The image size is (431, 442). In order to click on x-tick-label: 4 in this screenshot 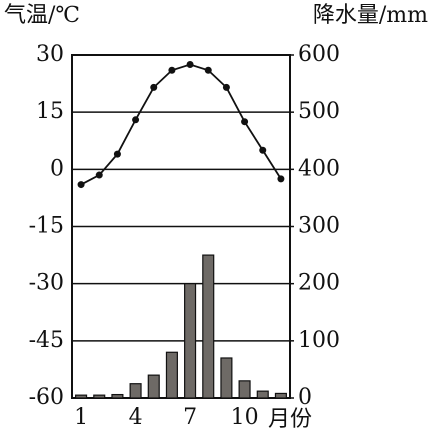, I will do `click(136, 417)`.